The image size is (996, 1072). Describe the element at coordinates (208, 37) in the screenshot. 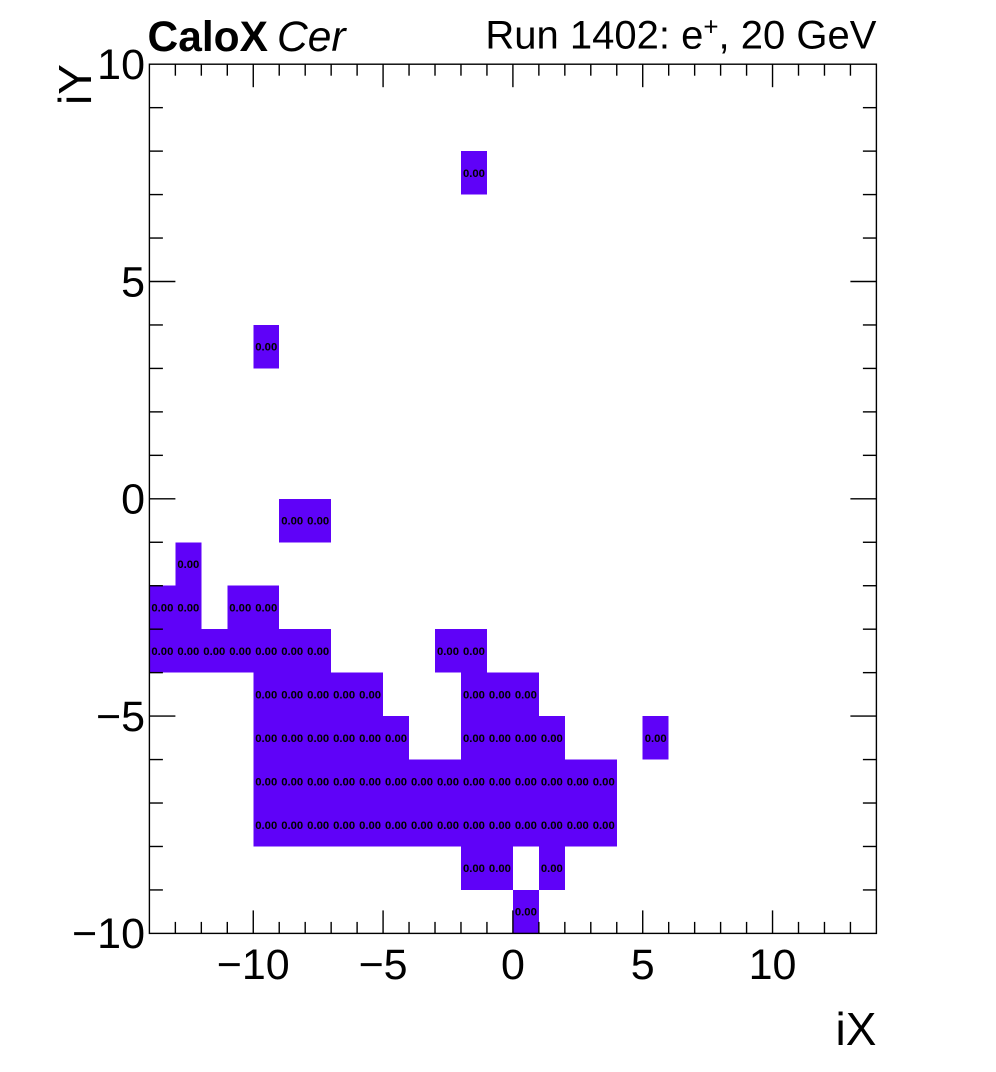

I see `svg-text: CaloX` at that location.